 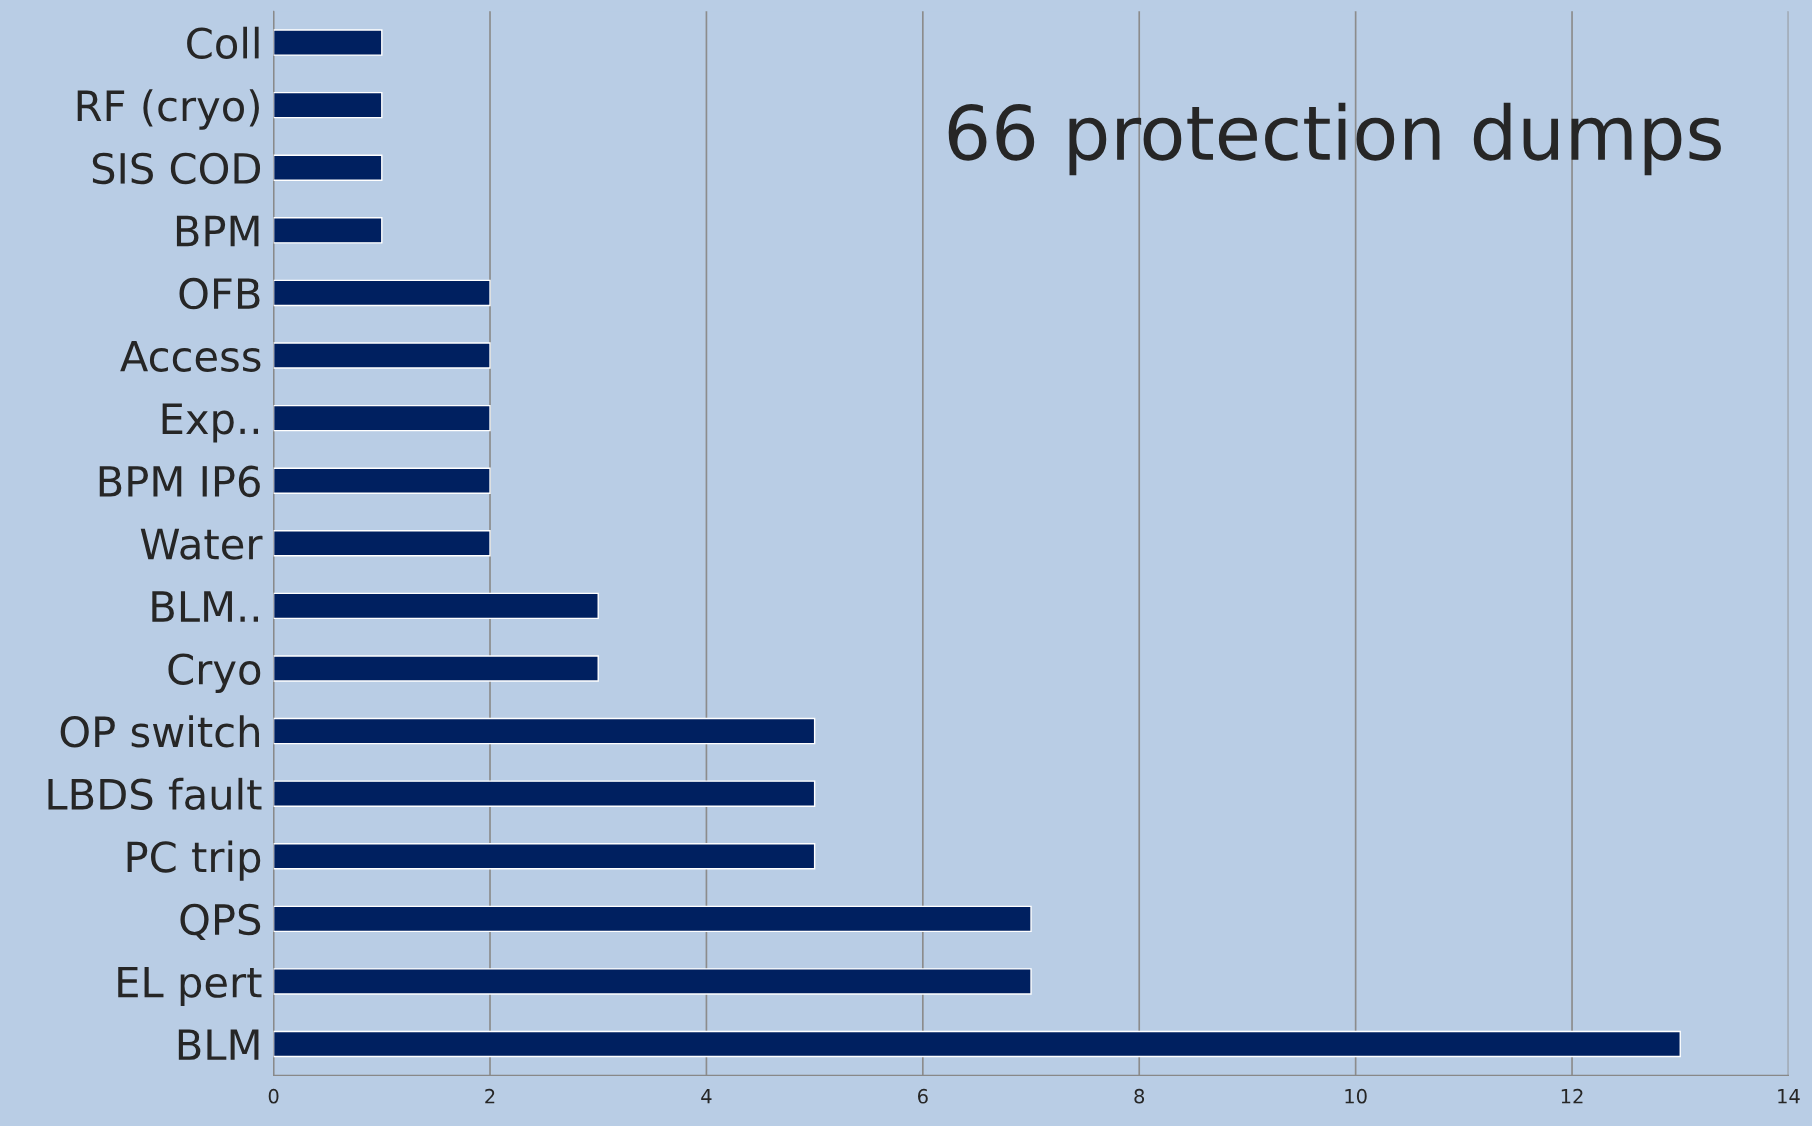 What do you see at coordinates (159, 731) in the screenshot?
I see `y-tick-label: OP switch` at bounding box center [159, 731].